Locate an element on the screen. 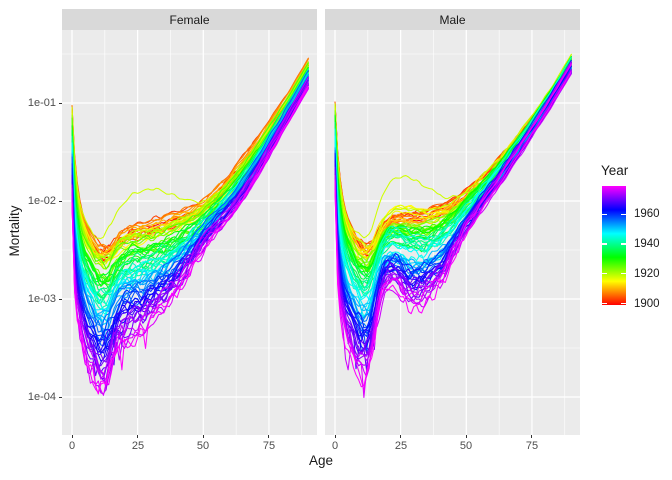 This screenshot has width=672, height=480. legend-colorbar is located at coordinates (614, 245).